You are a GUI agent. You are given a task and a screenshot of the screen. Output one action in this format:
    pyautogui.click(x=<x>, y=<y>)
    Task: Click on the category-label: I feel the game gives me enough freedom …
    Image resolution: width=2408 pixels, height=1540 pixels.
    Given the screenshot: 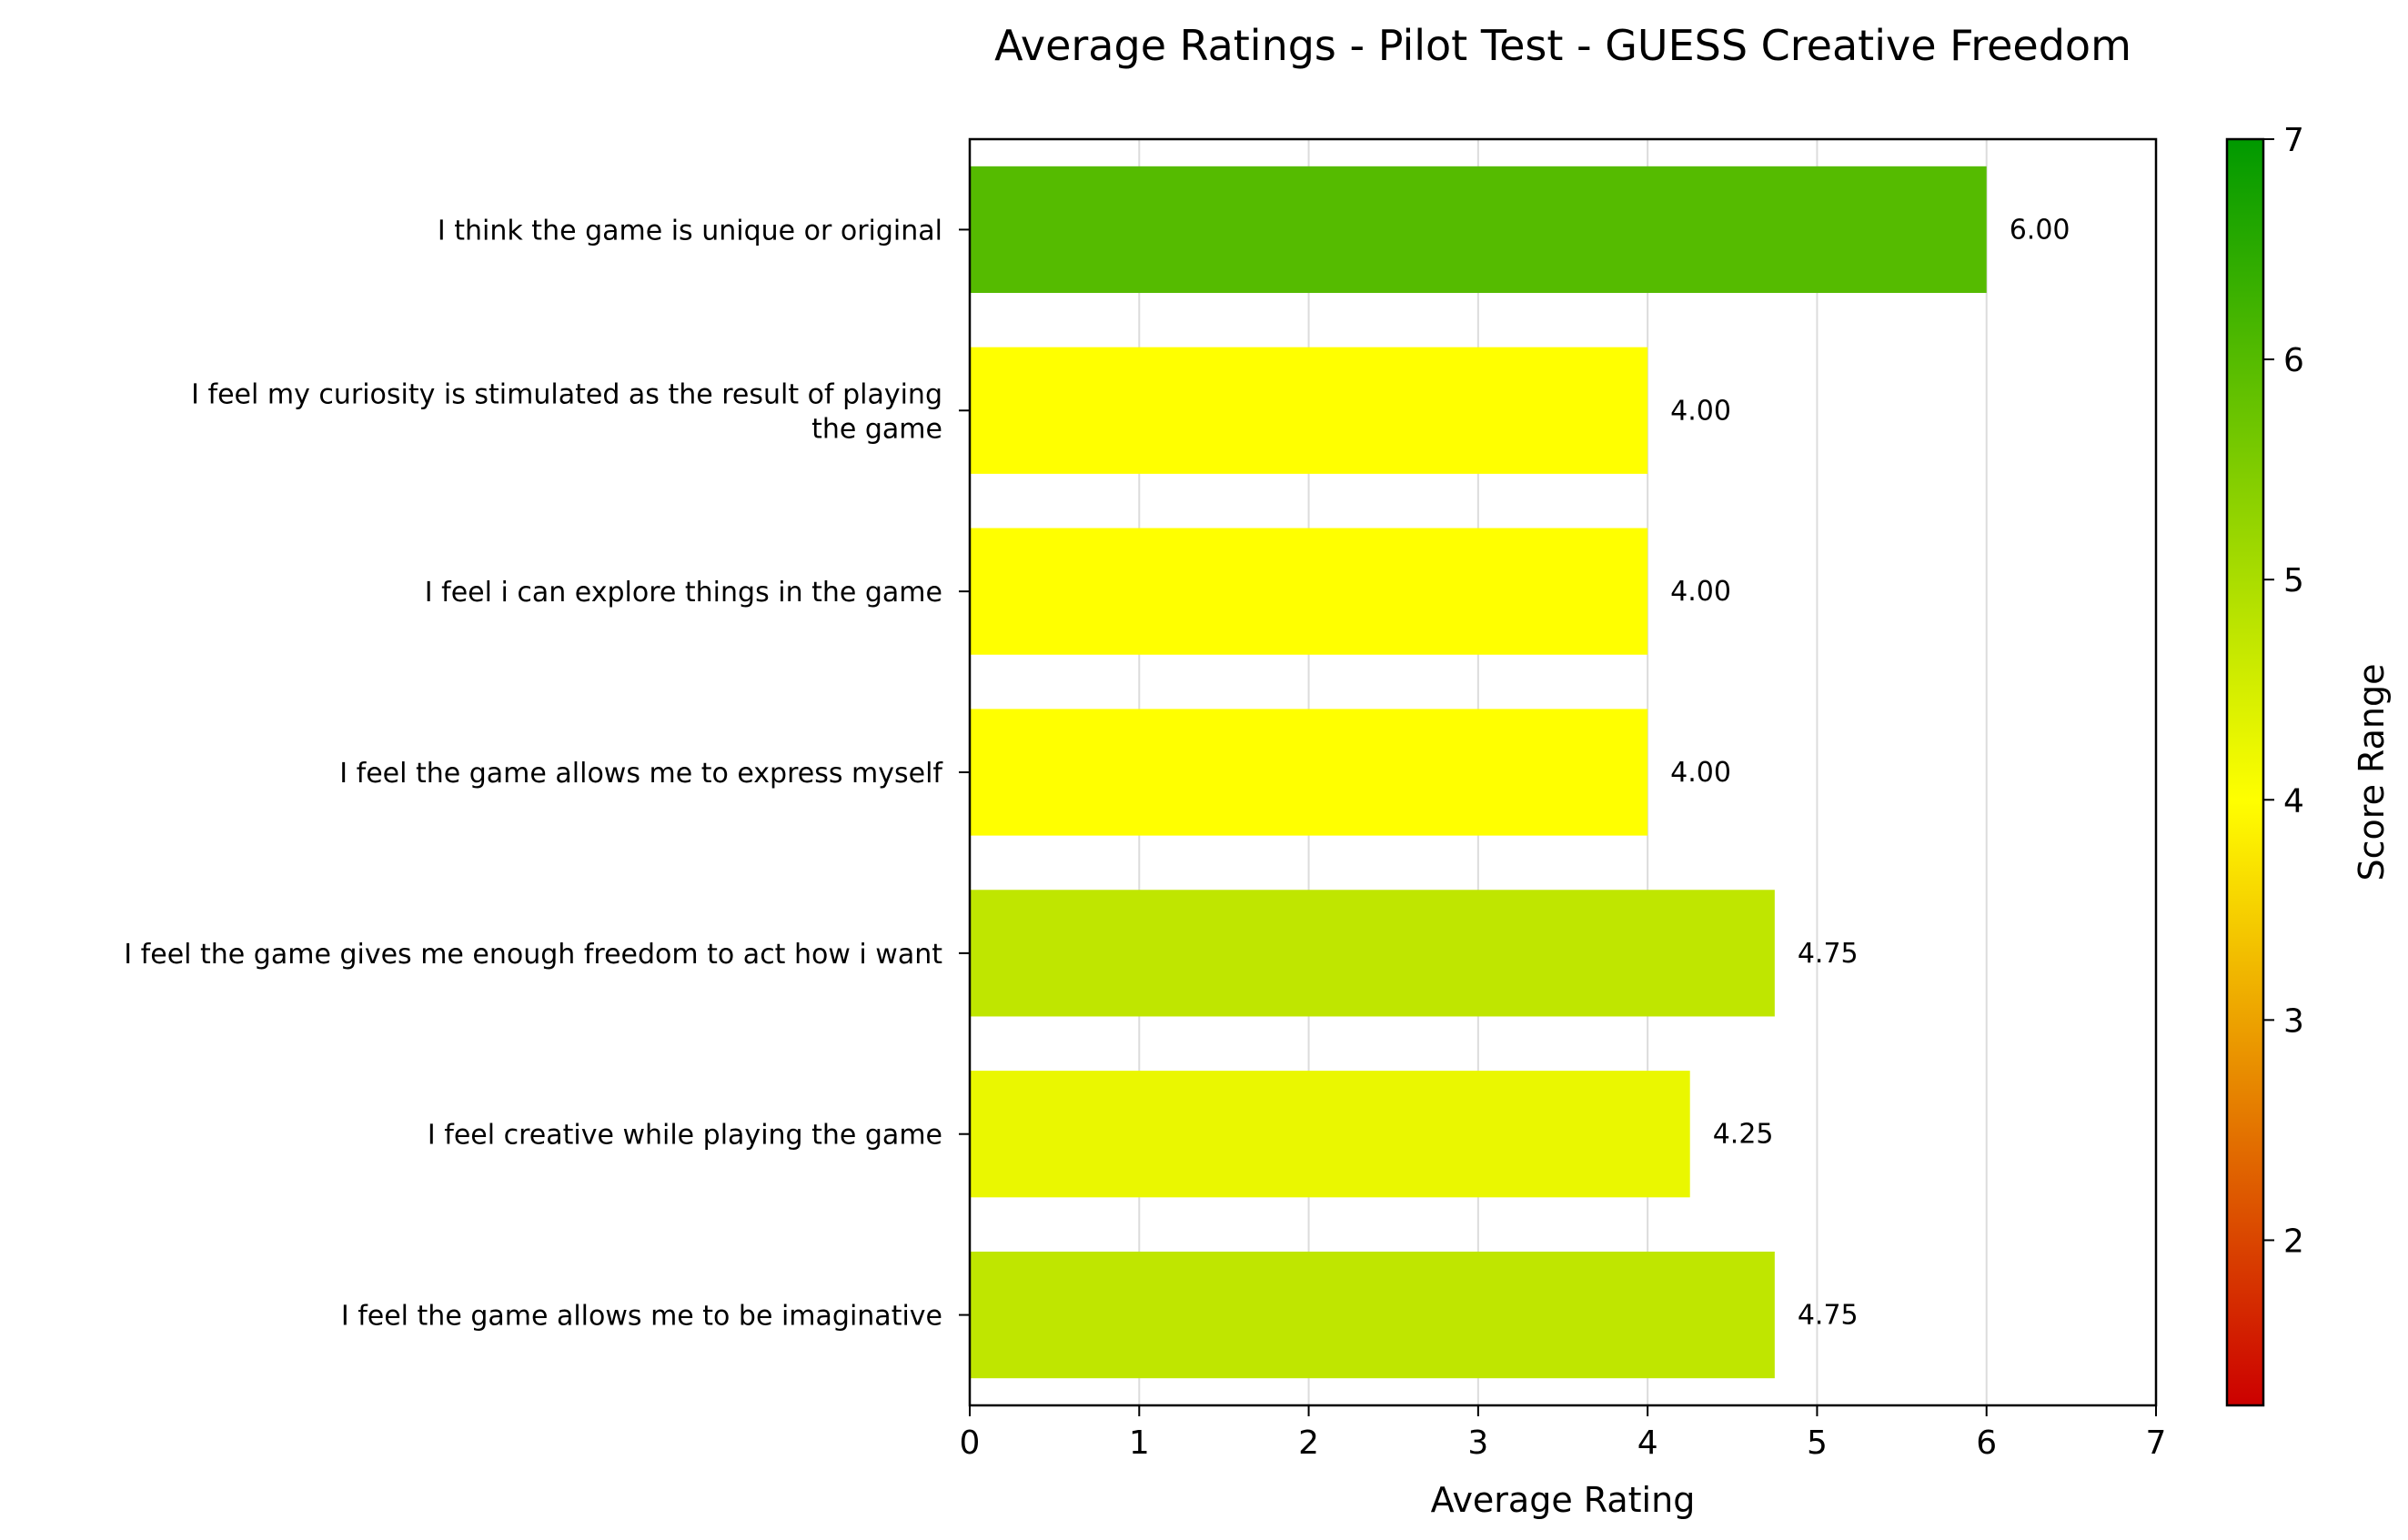 What is the action you would take?
    pyautogui.click(x=533, y=955)
    